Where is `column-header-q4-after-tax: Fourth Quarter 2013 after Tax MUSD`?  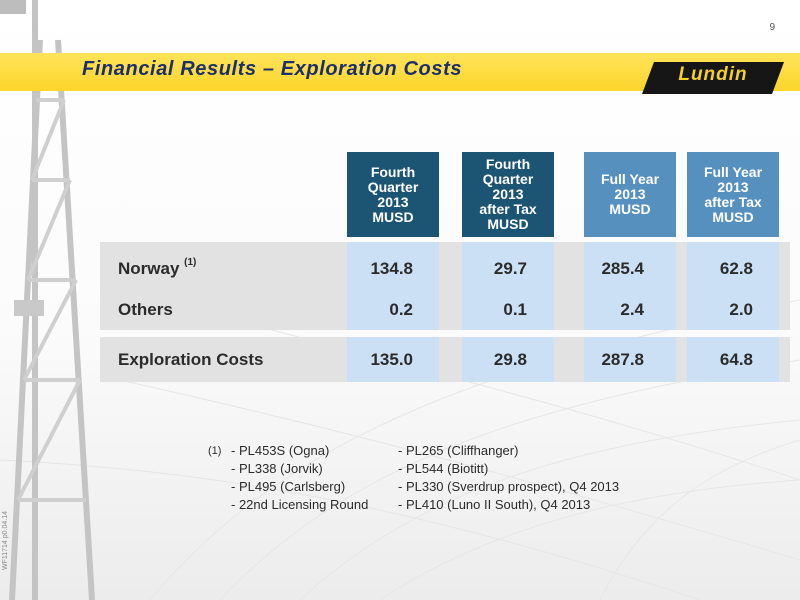
column-header-q4-after-tax: Fourth Quarter 2013 after Tax MUSD is located at coordinates (508, 194).